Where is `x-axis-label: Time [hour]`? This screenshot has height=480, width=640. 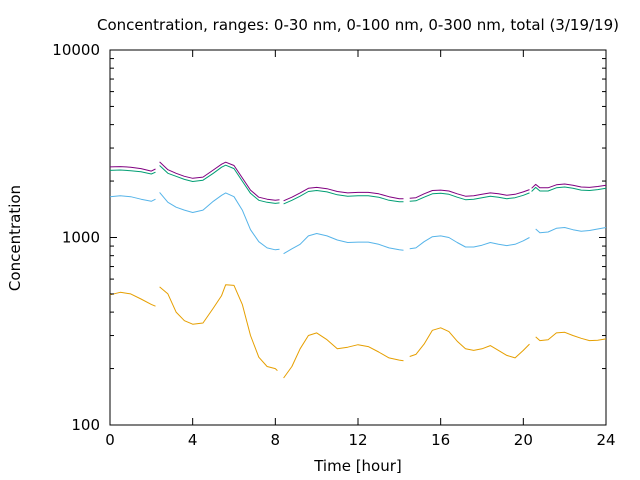 x-axis-label: Time [hour] is located at coordinates (357, 466).